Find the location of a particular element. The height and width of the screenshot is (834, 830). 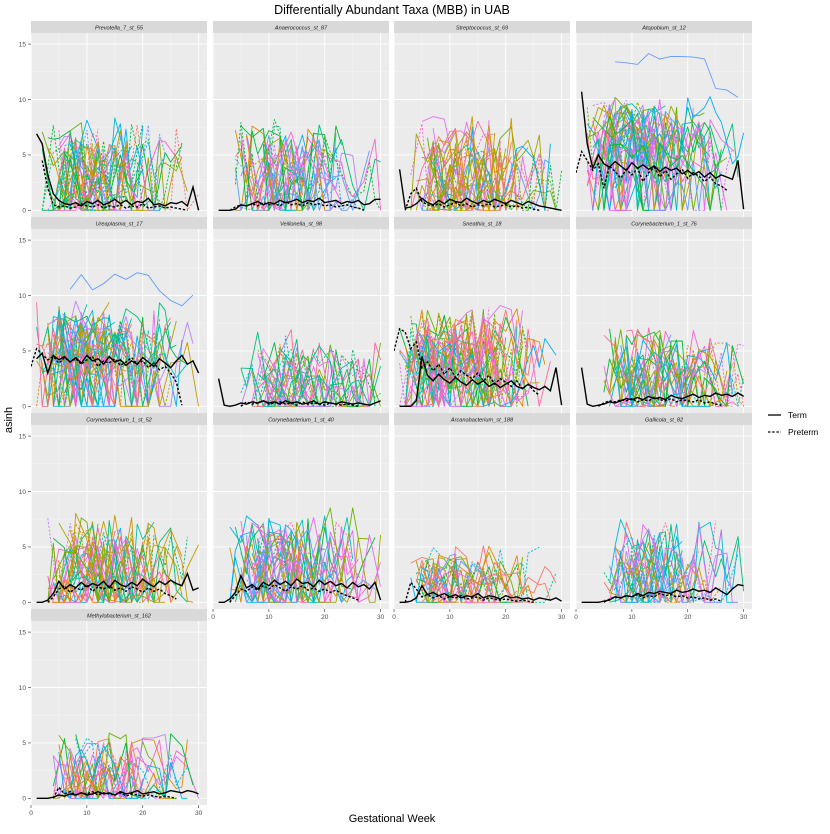

facet-panel: Corynebacterium_1_st_52 0 5 10 15 is located at coordinates (113, 511).